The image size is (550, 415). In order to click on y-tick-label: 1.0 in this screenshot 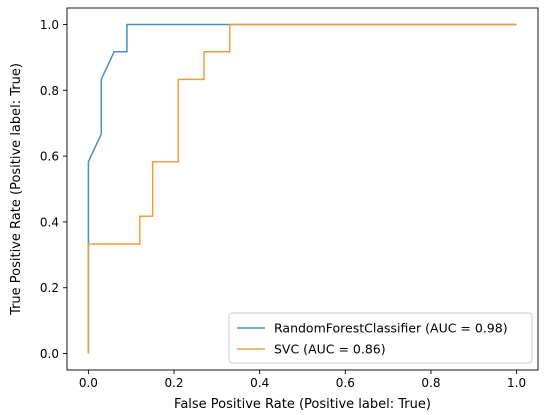, I will do `click(49, 25)`.